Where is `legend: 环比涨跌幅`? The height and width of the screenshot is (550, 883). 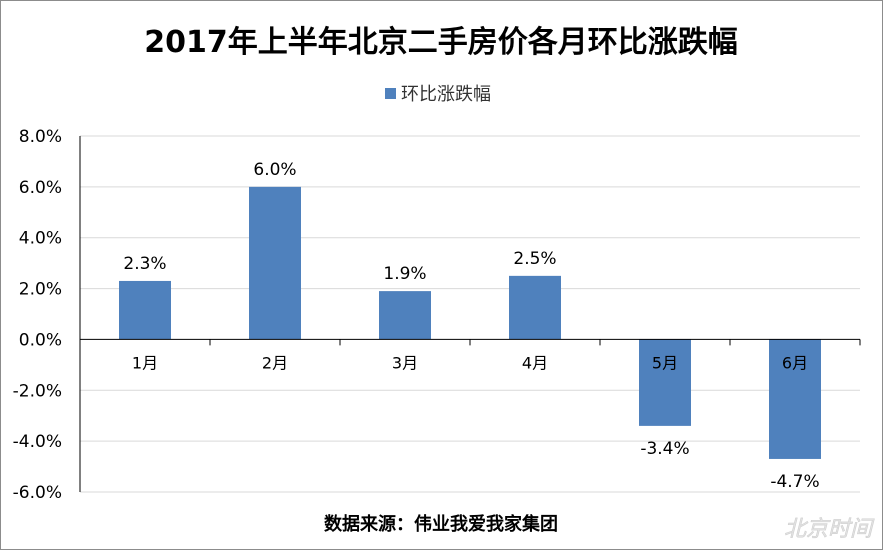 legend: 环比涨跌幅 is located at coordinates (438, 94).